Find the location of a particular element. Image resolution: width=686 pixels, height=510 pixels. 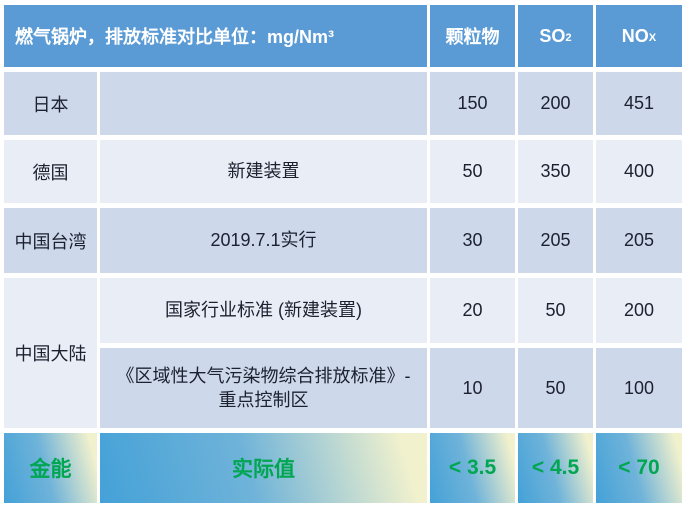

region-cell-germany: 德国 is located at coordinates (50, 171).